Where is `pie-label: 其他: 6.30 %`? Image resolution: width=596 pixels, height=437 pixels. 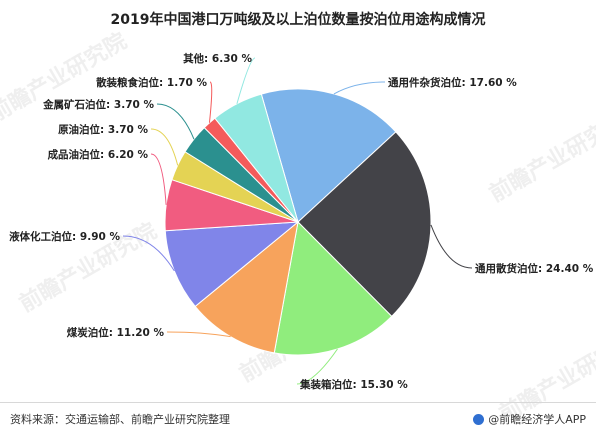 pie-label: 其他: 6.30 % is located at coordinates (217, 58).